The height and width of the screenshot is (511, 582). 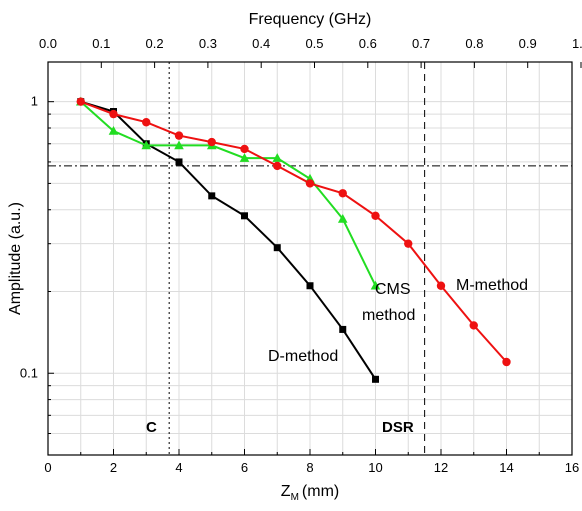 I want to click on x-axis-title-subscript: M, so click(x=295, y=497).